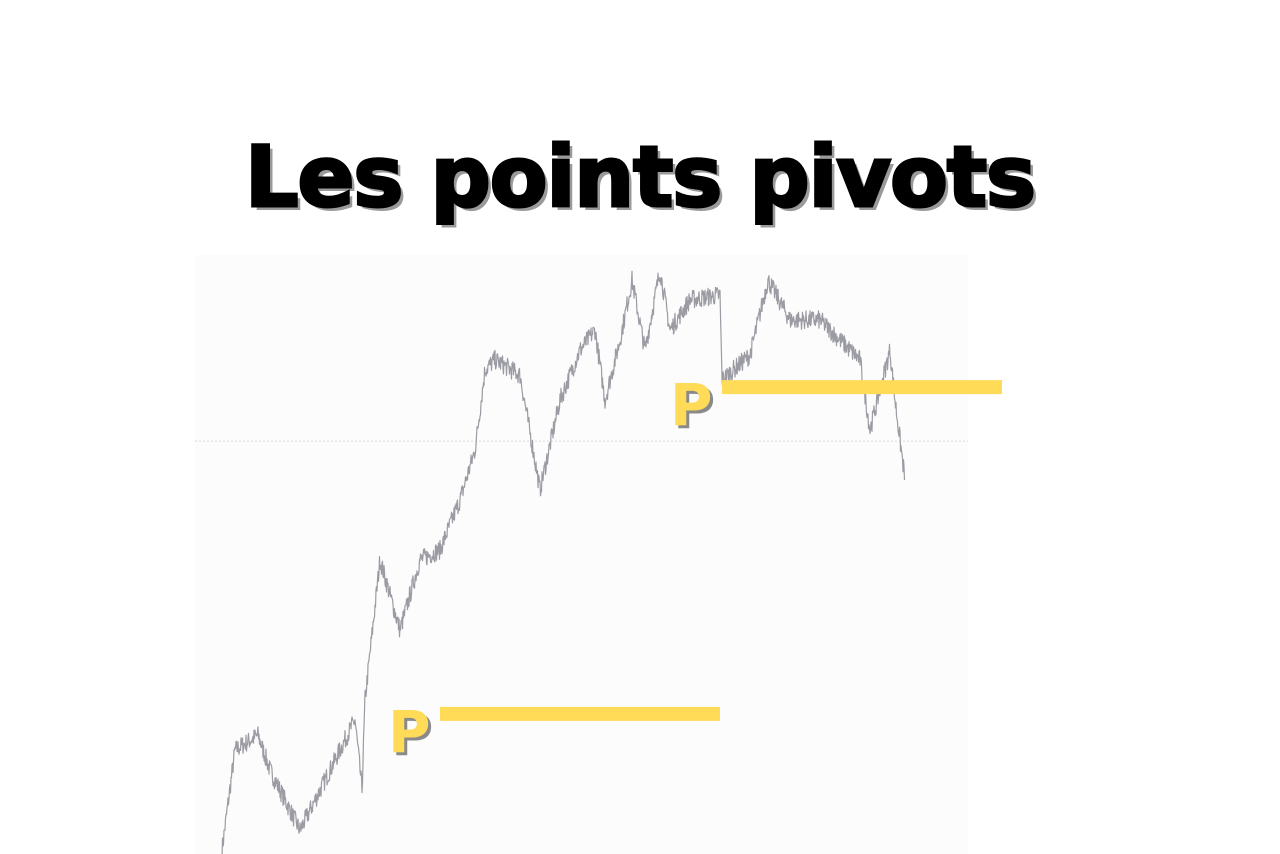 The width and height of the screenshot is (1280, 854). What do you see at coordinates (409, 732) in the screenshot?
I see `pivot-label-1: P` at bounding box center [409, 732].